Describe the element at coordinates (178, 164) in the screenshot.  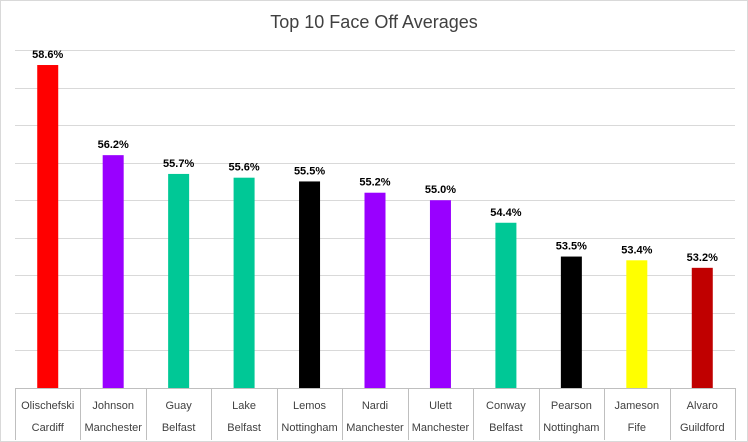
I see `data-label: 55.7%` at that location.